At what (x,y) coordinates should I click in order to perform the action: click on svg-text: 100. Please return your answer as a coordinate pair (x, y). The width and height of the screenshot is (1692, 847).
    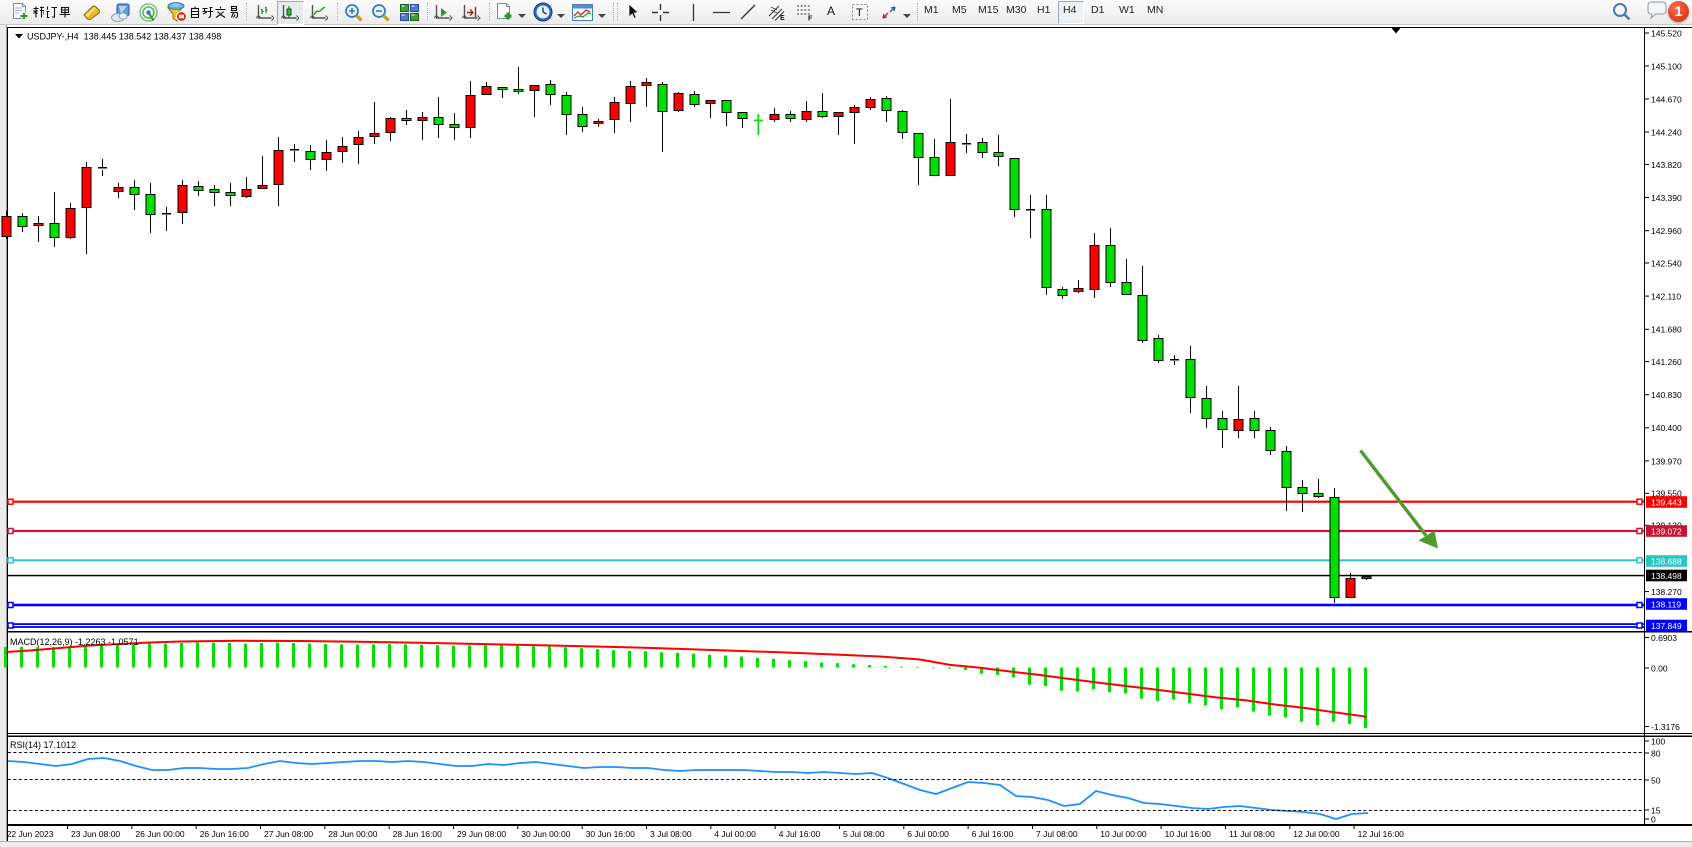
    Looking at the image, I should click on (1658, 741).